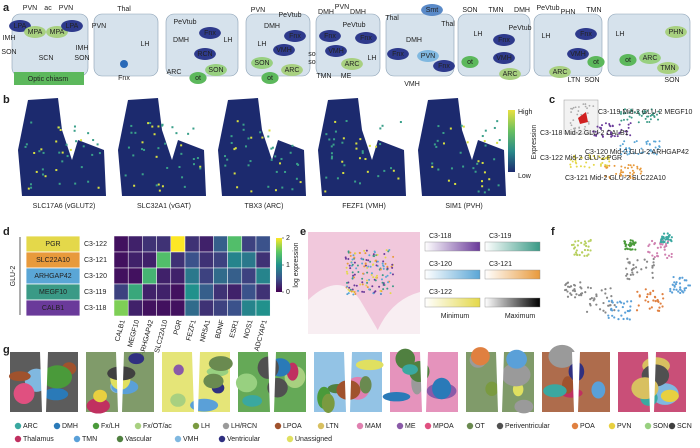 The width and height of the screenshot is (700, 448). Describe the element at coordinates (500, 264) in the screenshot. I see `legend-label: C3-121` at that location.